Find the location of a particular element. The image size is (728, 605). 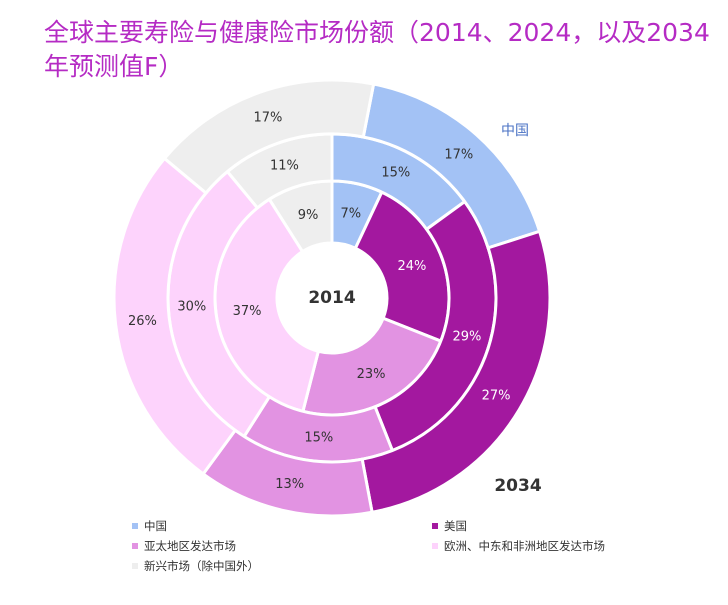

legend-item-emea: 欧洲、中东和非洲地区发达市场 is located at coordinates (518, 546).